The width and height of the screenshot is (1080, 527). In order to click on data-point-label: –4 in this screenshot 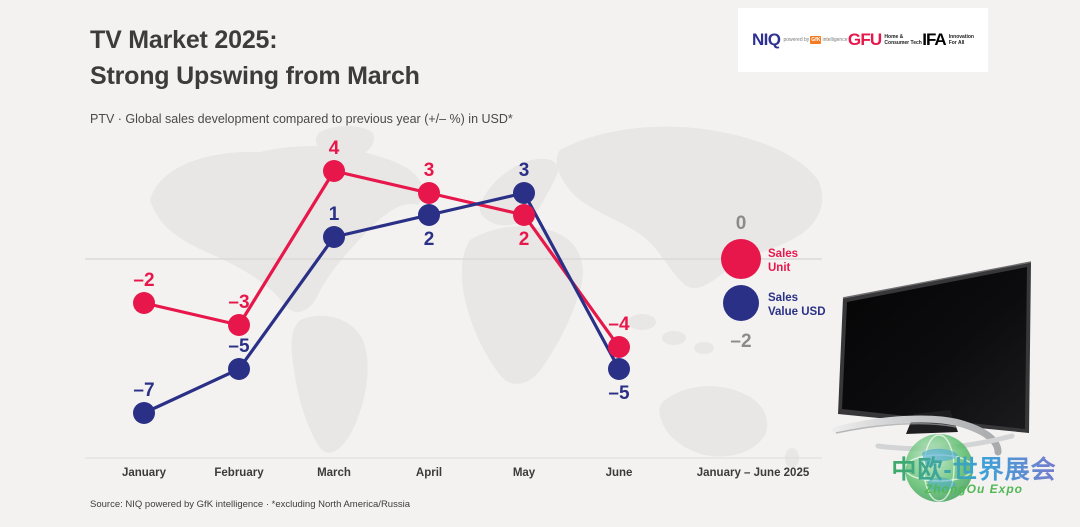, I will do `click(619, 324)`.